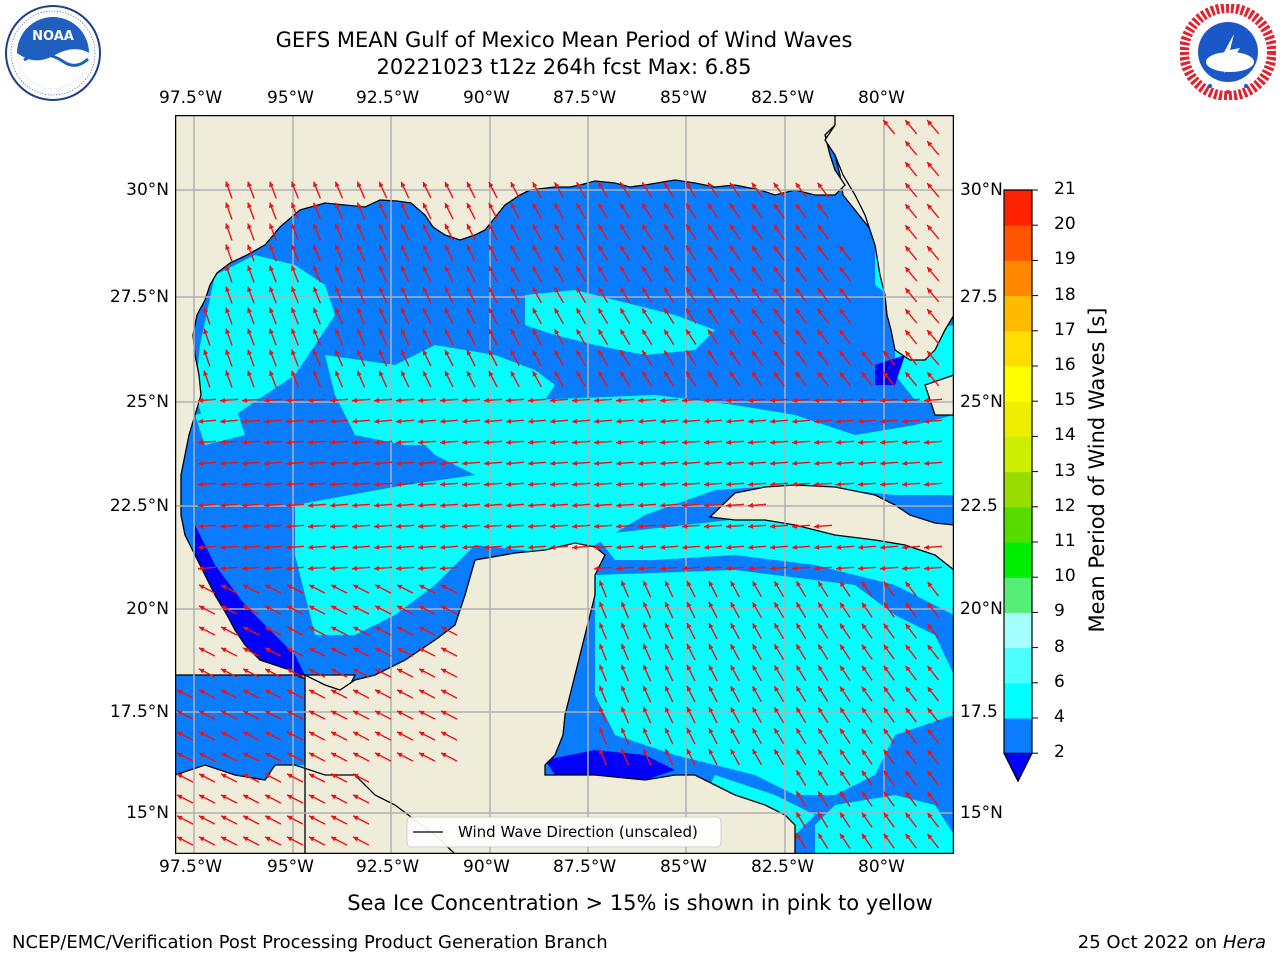 The image size is (1280, 960). What do you see at coordinates (981, 402) in the screenshot?
I see `lat-label: 25°N` at bounding box center [981, 402].